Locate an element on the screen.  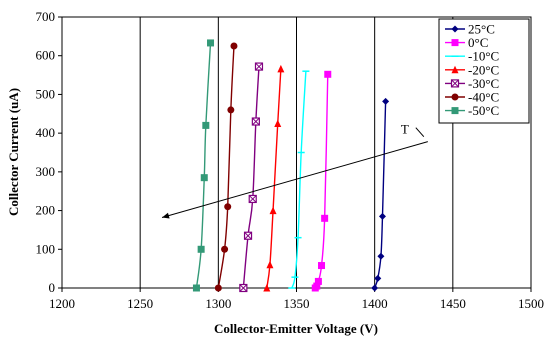
y-tick-label: 600 is located at coordinates (46, 55).